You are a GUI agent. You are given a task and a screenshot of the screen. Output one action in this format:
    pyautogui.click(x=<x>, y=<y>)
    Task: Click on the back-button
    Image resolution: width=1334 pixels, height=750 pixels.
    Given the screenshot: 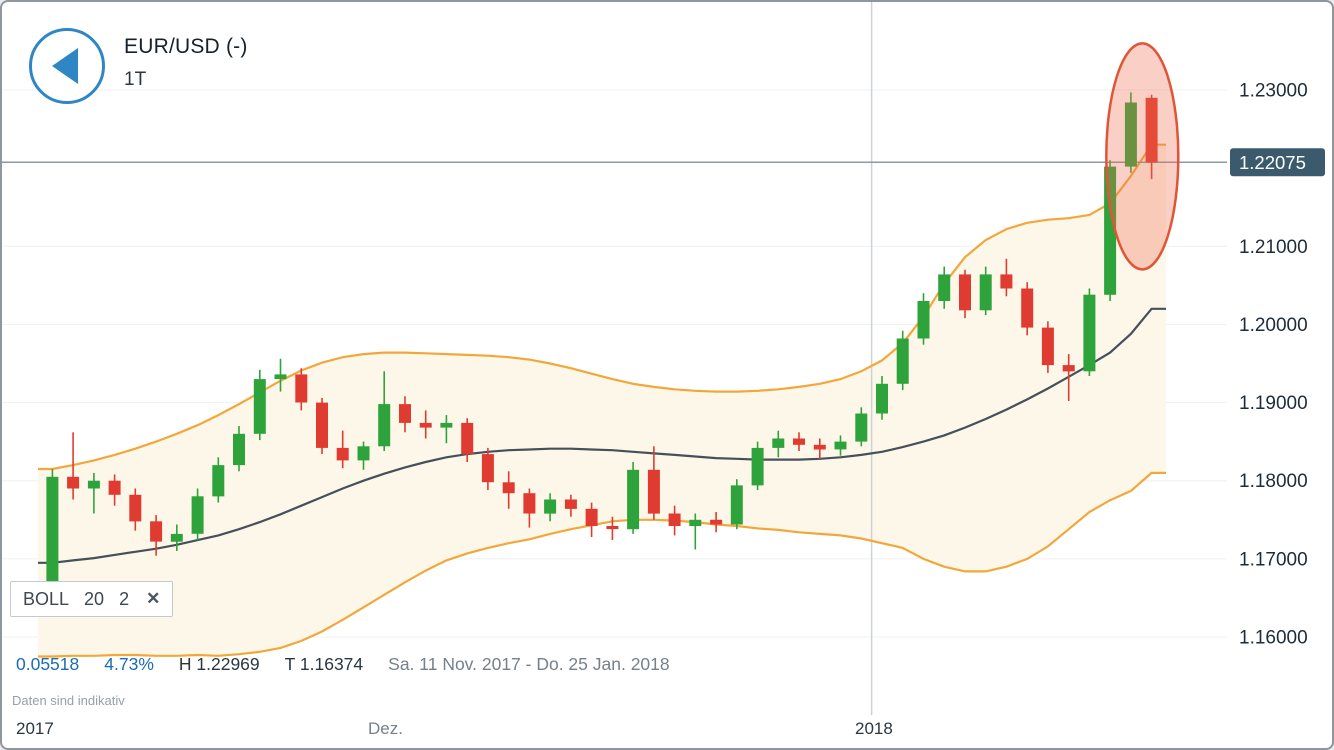 What is the action you would take?
    pyautogui.click(x=67, y=66)
    